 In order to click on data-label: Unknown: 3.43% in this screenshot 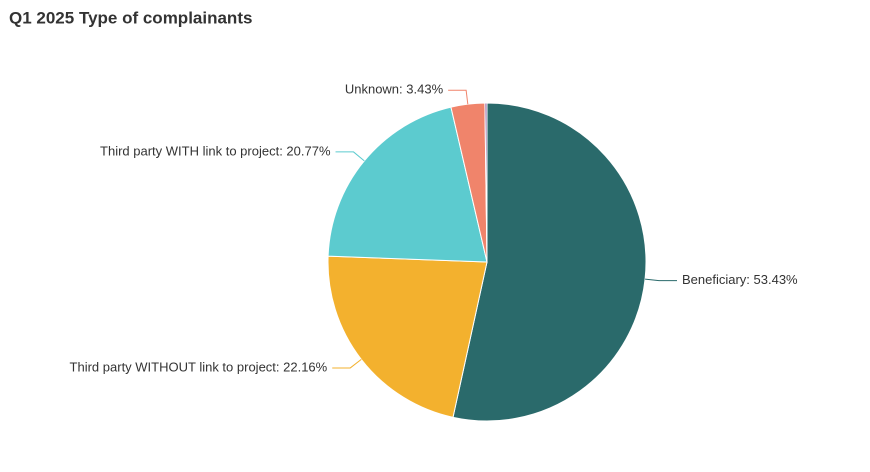, I will do `click(394, 89)`.